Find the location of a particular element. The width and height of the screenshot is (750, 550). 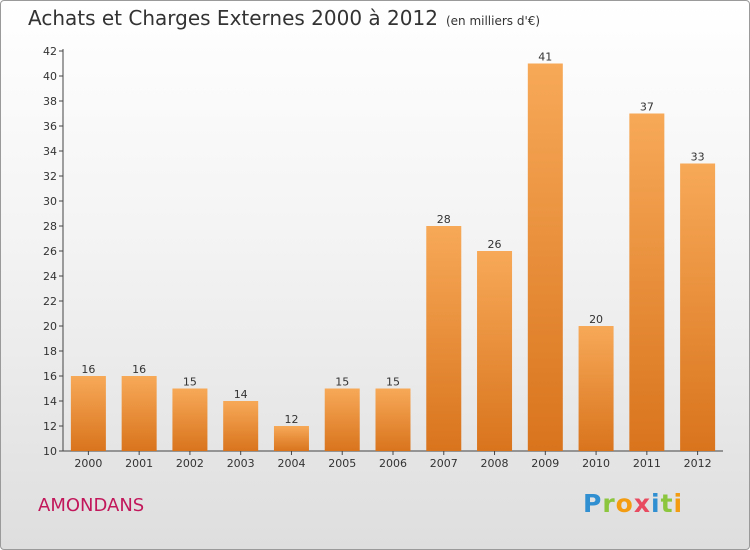

data-label-2006: 15 is located at coordinates (393, 382).